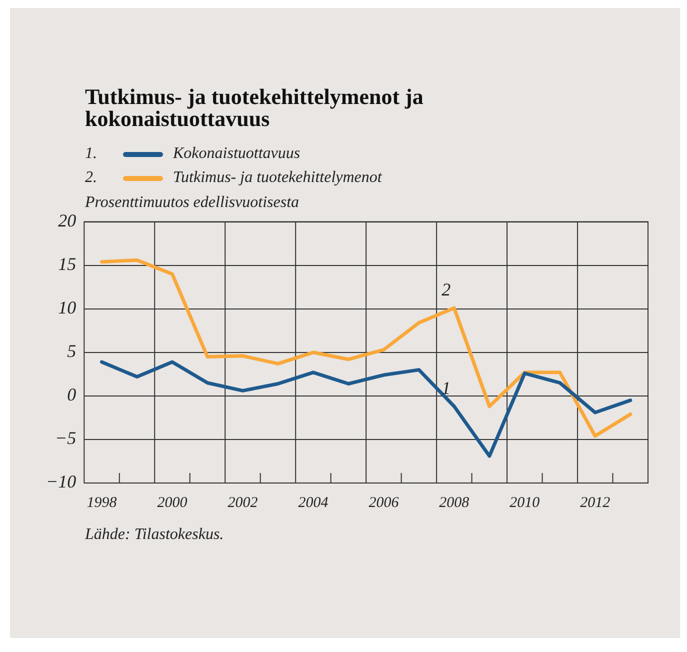 The height and width of the screenshot is (652, 687). What do you see at coordinates (384, 502) in the screenshot?
I see `x-tick-label: 2006` at bounding box center [384, 502].